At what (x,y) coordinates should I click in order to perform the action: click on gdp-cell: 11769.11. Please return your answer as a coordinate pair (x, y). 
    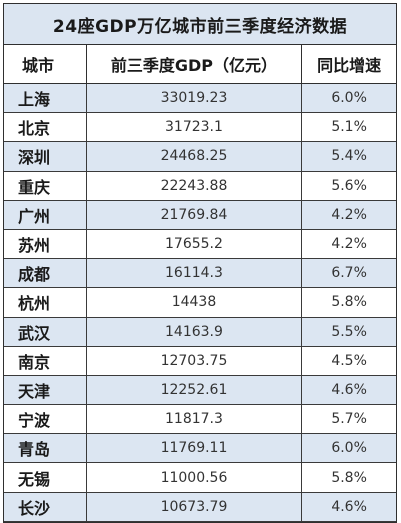
    Looking at the image, I should click on (194, 448).